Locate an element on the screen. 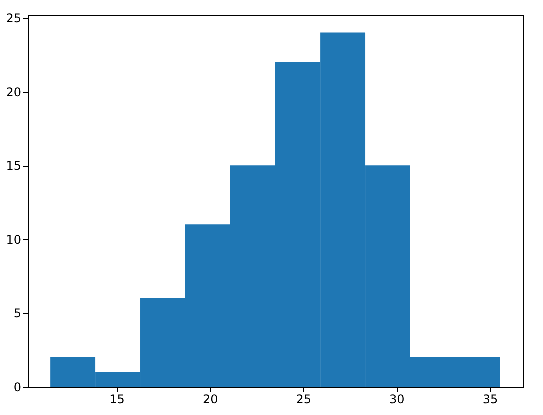 The width and height of the screenshot is (543, 415). x-tick-label: 30 is located at coordinates (397, 399).